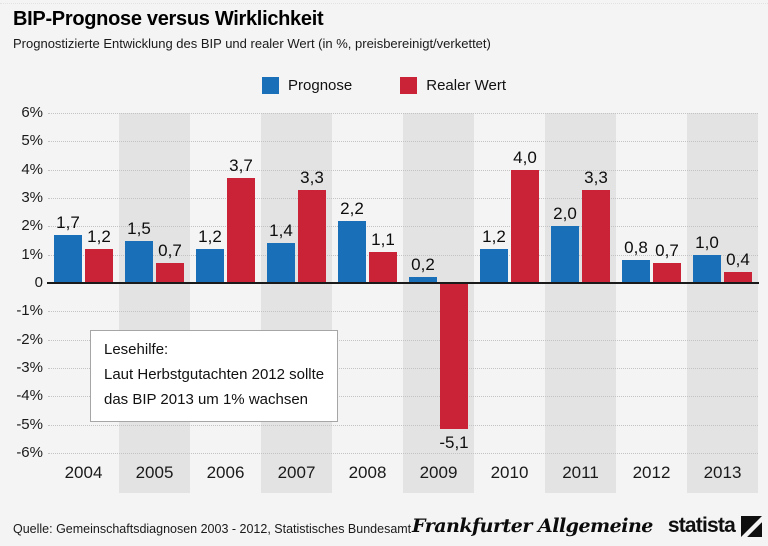 The image size is (768, 546). I want to click on legend-swatch-prognose, so click(271, 85).